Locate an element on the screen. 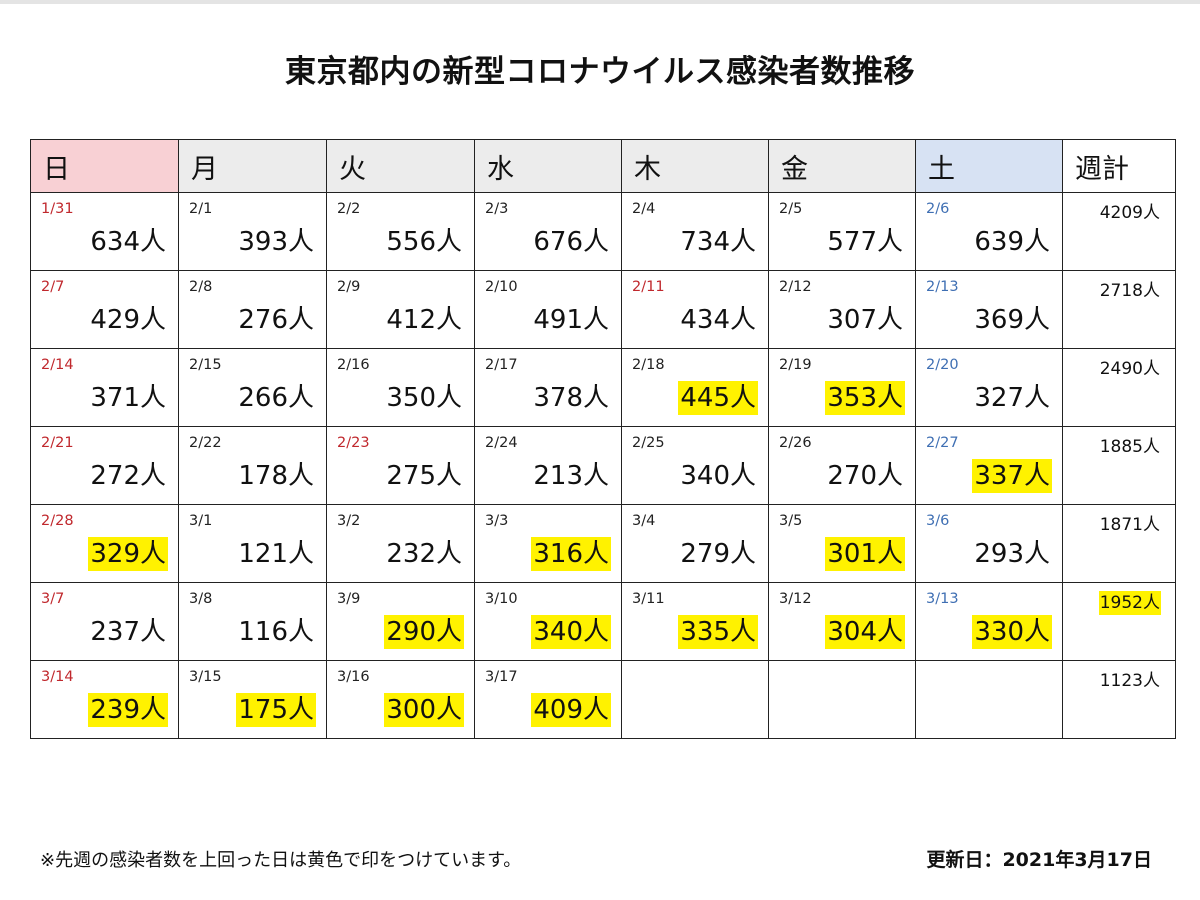  day-date: 2/2 is located at coordinates (349, 209).